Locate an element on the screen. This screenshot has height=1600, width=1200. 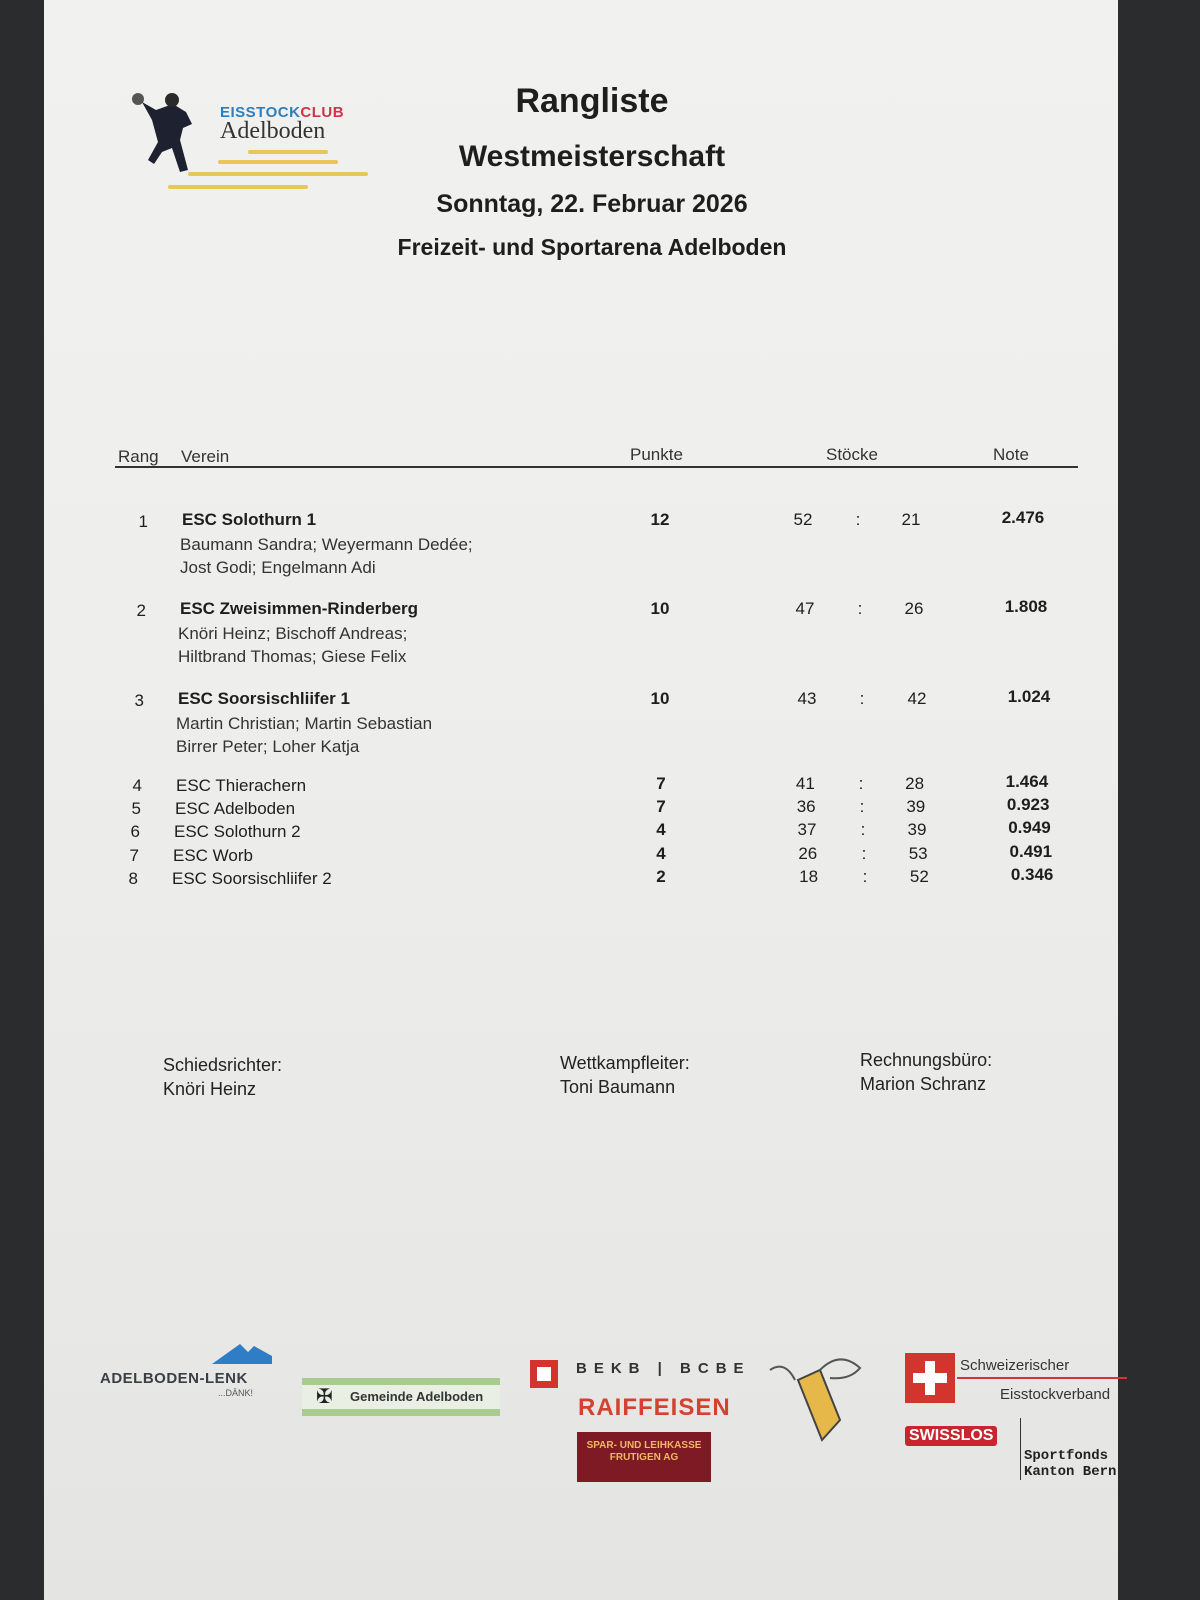
mountain-icon is located at coordinates (242, 1354).